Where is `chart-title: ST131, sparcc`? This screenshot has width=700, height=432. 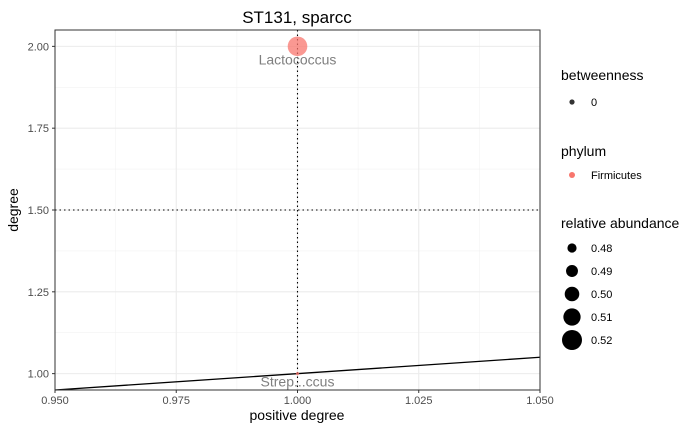 chart-title: ST131, sparcc is located at coordinates (297, 17).